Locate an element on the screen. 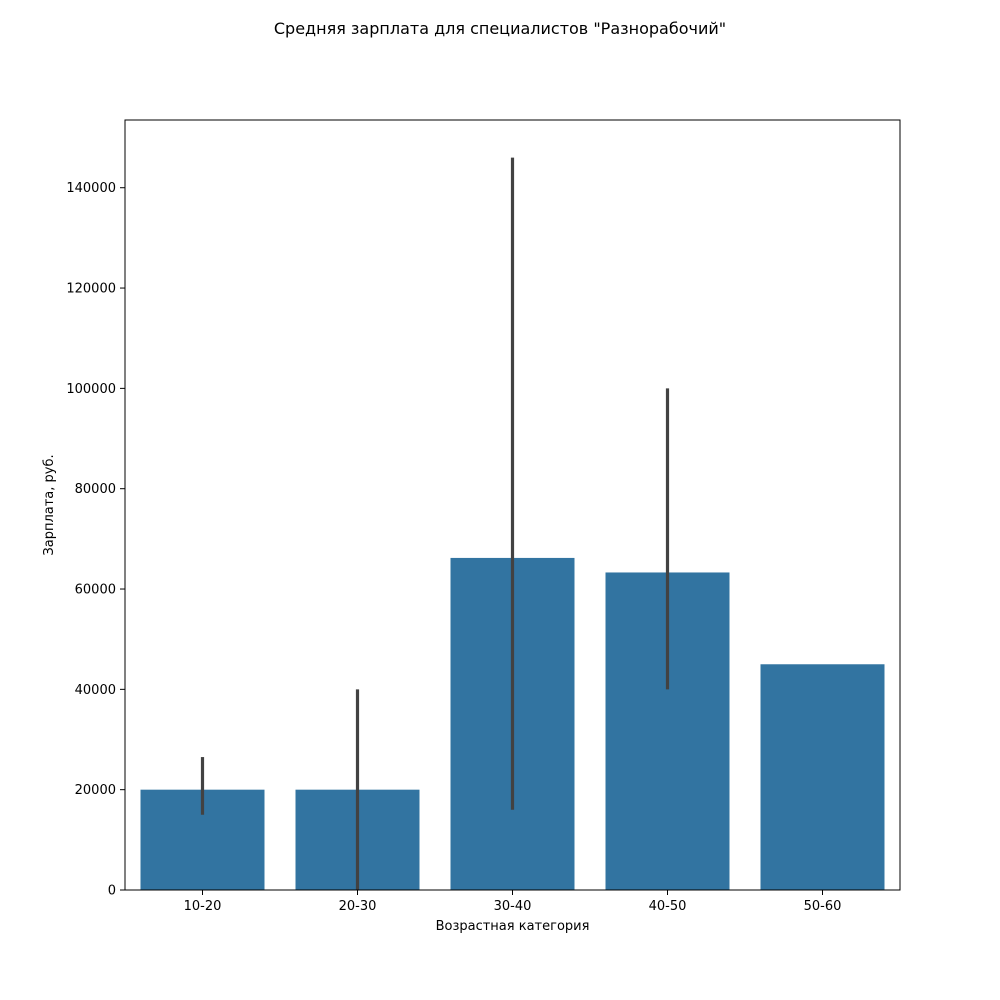 This screenshot has width=1000, height=1000. x-tick-label-10-20: 10-20 is located at coordinates (203, 906).